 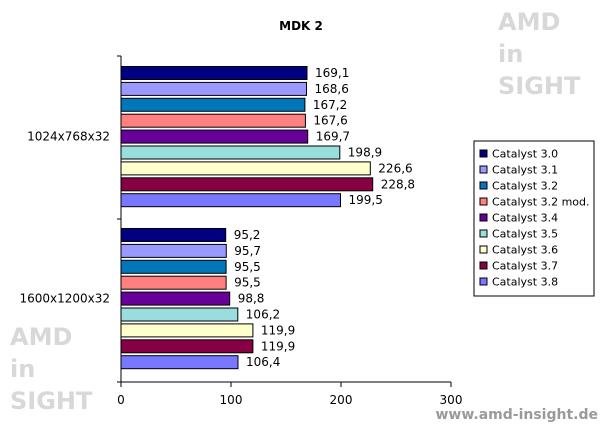 What do you see at coordinates (330, 121) in the screenshot?
I see `data-label: 167,6` at bounding box center [330, 121].